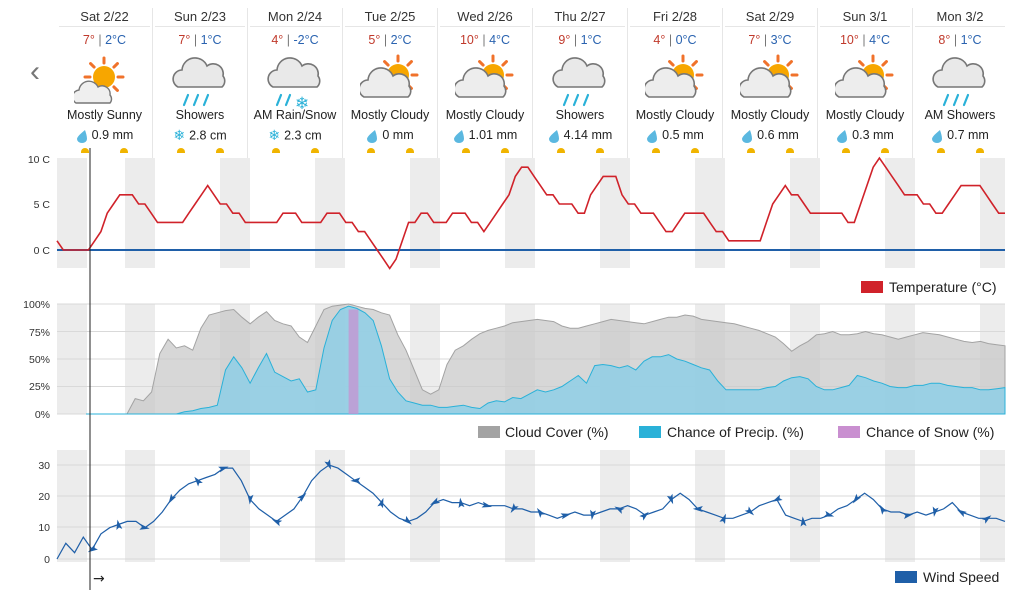 This screenshot has height=593, width=1017. Describe the element at coordinates (104, 40) in the screenshot. I see `day-temps: 7° | 2°C` at that location.